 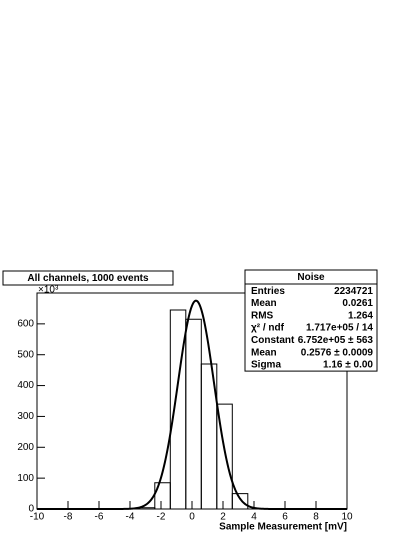 What do you see at coordinates (25, 447) in the screenshot?
I see `y-tick-label: 200` at bounding box center [25, 447].